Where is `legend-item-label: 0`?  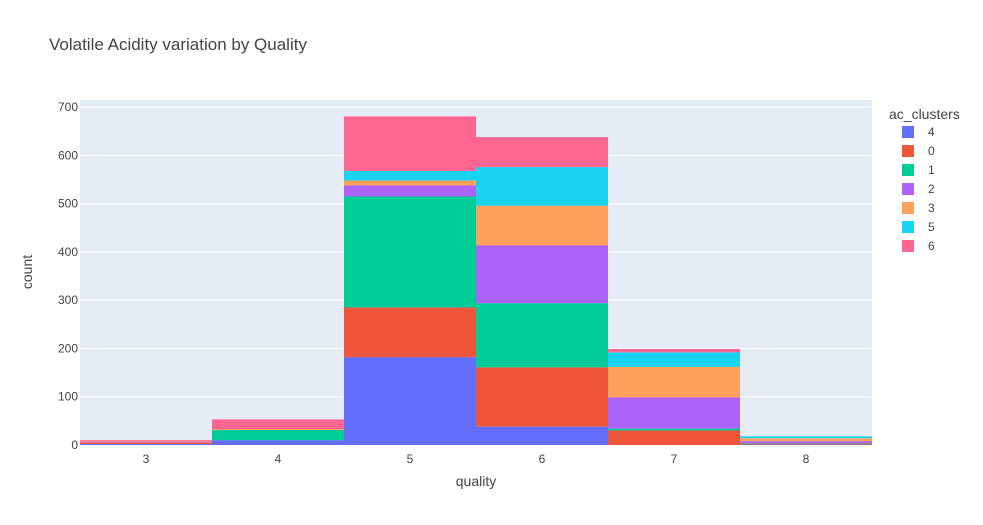 legend-item-label: 0 is located at coordinates (931, 151).